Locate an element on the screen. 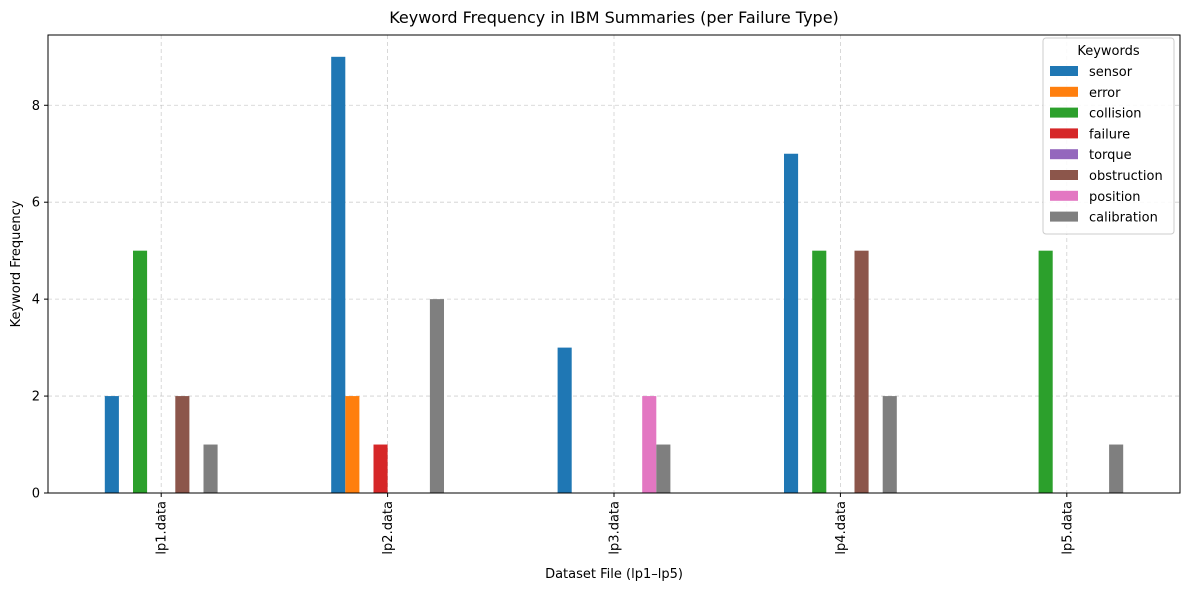 This screenshot has width=1189, height=590. bar-sensor-lp3-data is located at coordinates (564, 420).